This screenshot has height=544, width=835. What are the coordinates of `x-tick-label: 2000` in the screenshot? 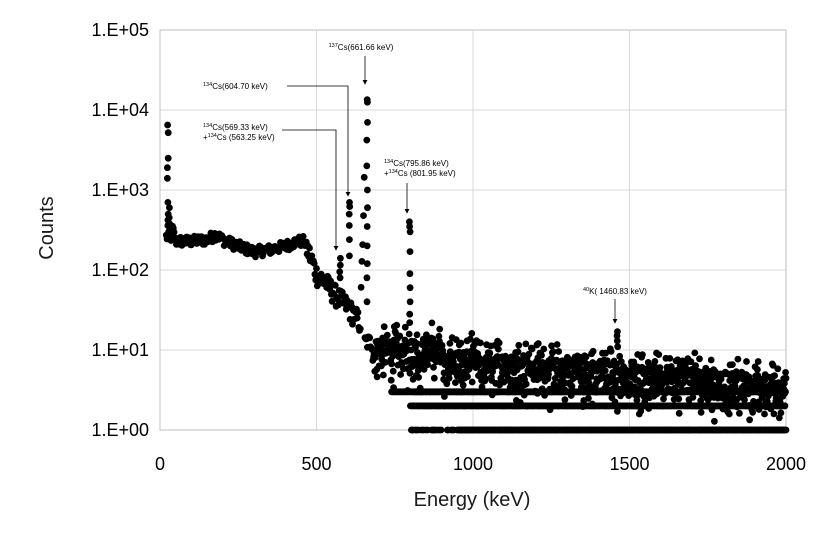 It's located at (786, 464).